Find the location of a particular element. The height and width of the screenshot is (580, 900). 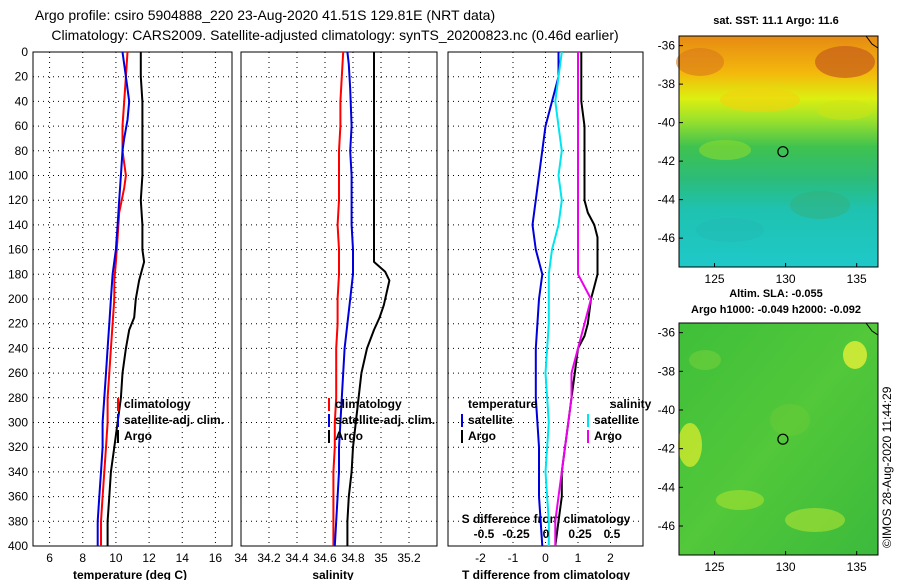

depth-tick-label: 380 is located at coordinates (18, 521).